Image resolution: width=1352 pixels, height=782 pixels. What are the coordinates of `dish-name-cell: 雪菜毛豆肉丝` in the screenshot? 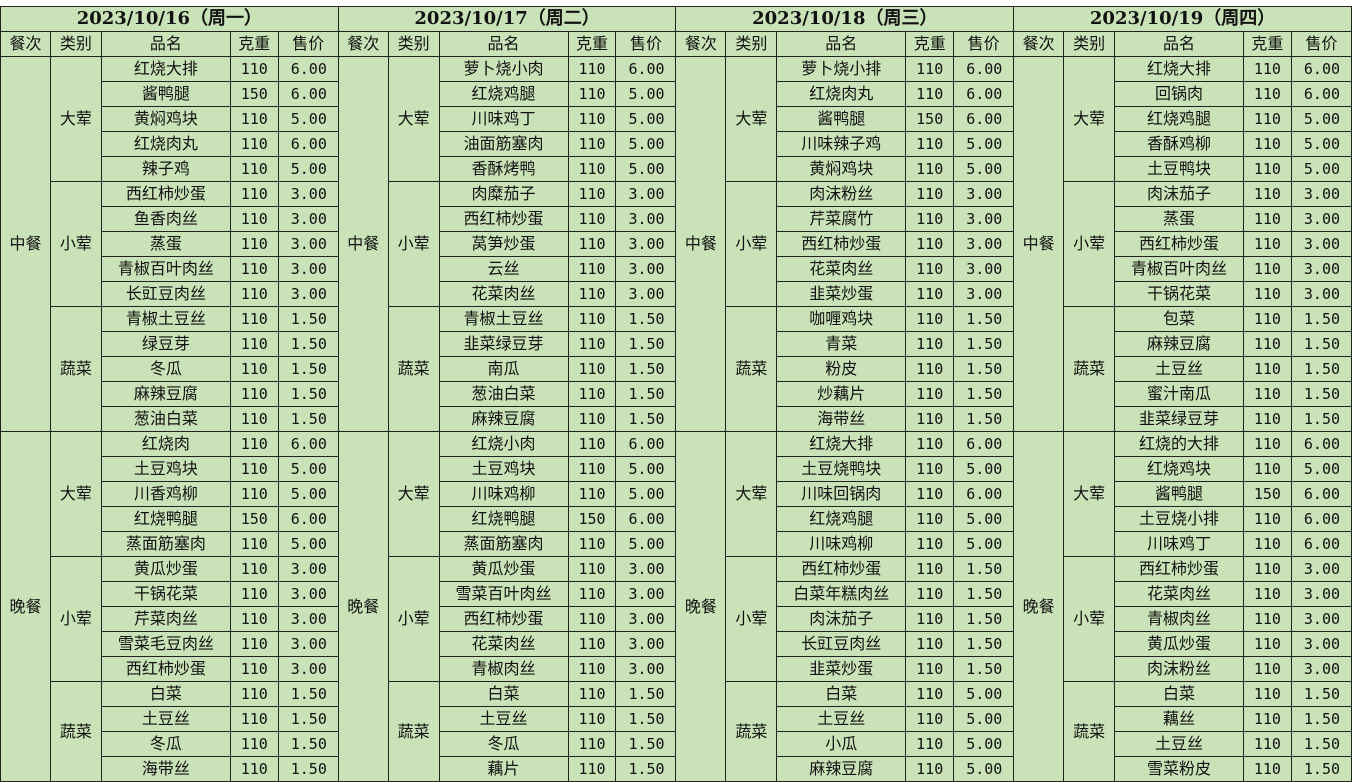 It's located at (165, 644).